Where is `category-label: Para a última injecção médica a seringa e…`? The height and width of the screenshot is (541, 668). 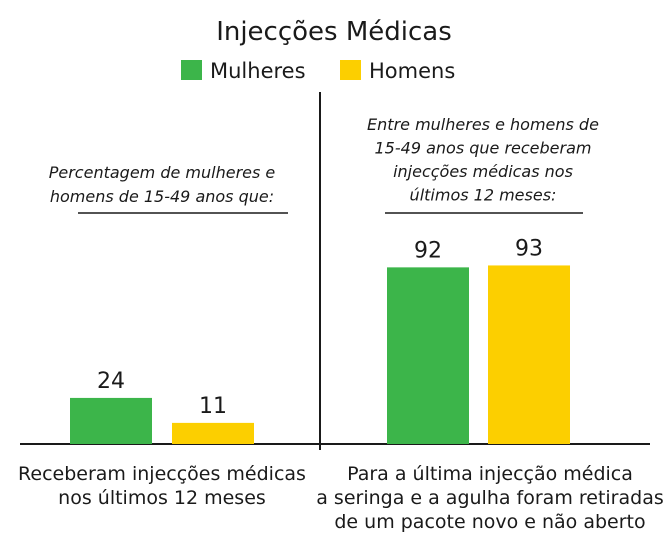
category-label: Para a última injecção médica a seringa e… is located at coordinates (490, 498).